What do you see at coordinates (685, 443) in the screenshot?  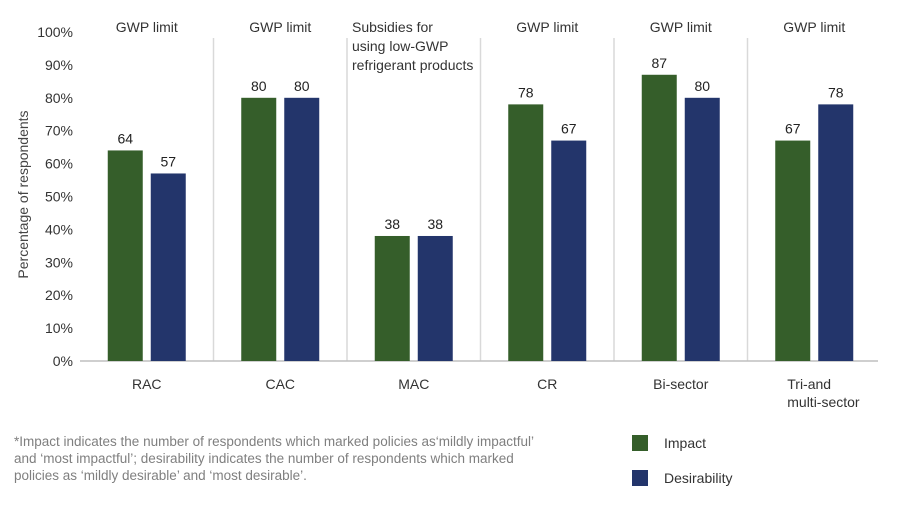 I see `legend-label-impact: Impact` at bounding box center [685, 443].